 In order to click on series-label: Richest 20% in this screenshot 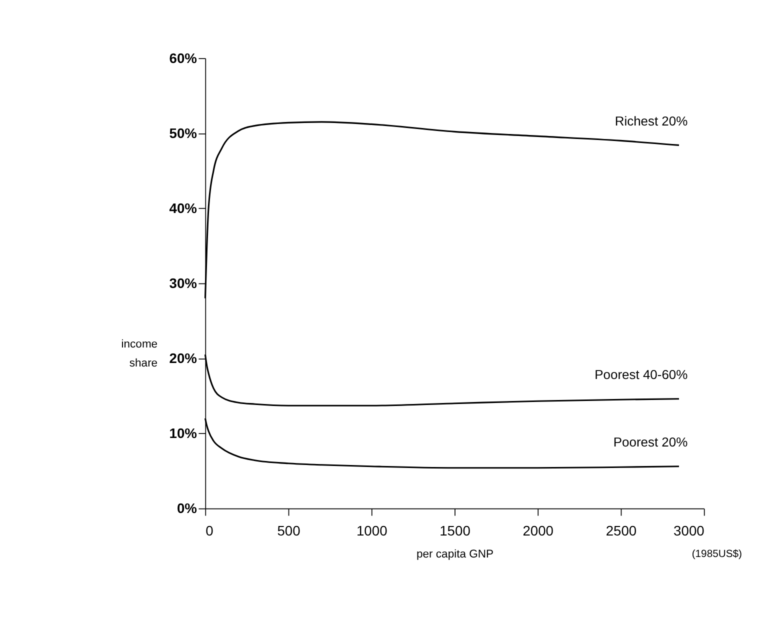, I will do `click(651, 120)`.